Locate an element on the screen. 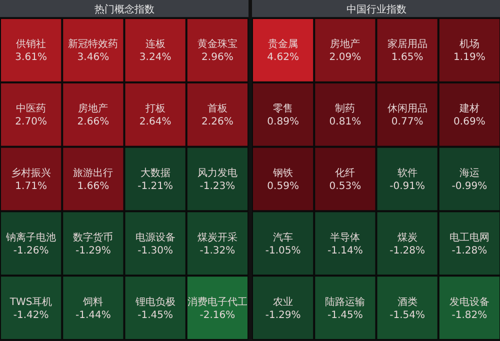 Image resolution: width=500 pixels, height=341 pixels. data-label: -1.14% is located at coordinates (344, 250).